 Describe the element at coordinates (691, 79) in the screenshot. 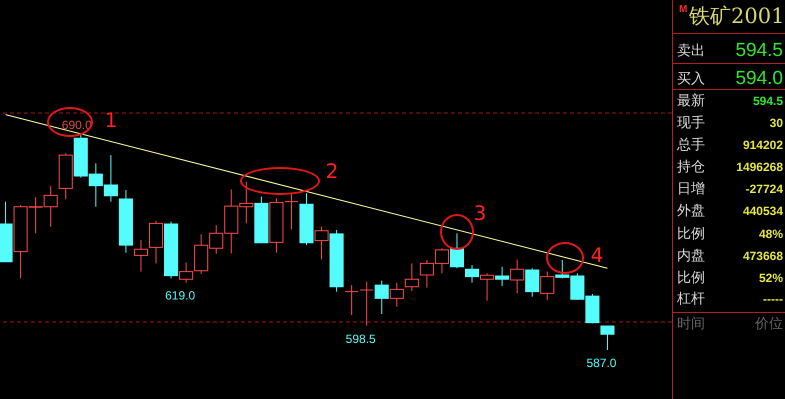

I see `text: 买入` at that location.